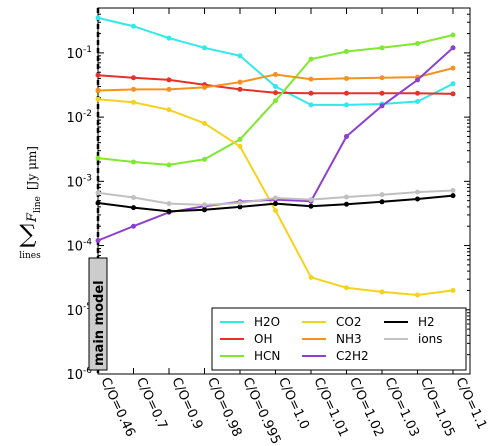 The image size is (501, 446). I want to click on legend-label-h2: H2, so click(426, 322).